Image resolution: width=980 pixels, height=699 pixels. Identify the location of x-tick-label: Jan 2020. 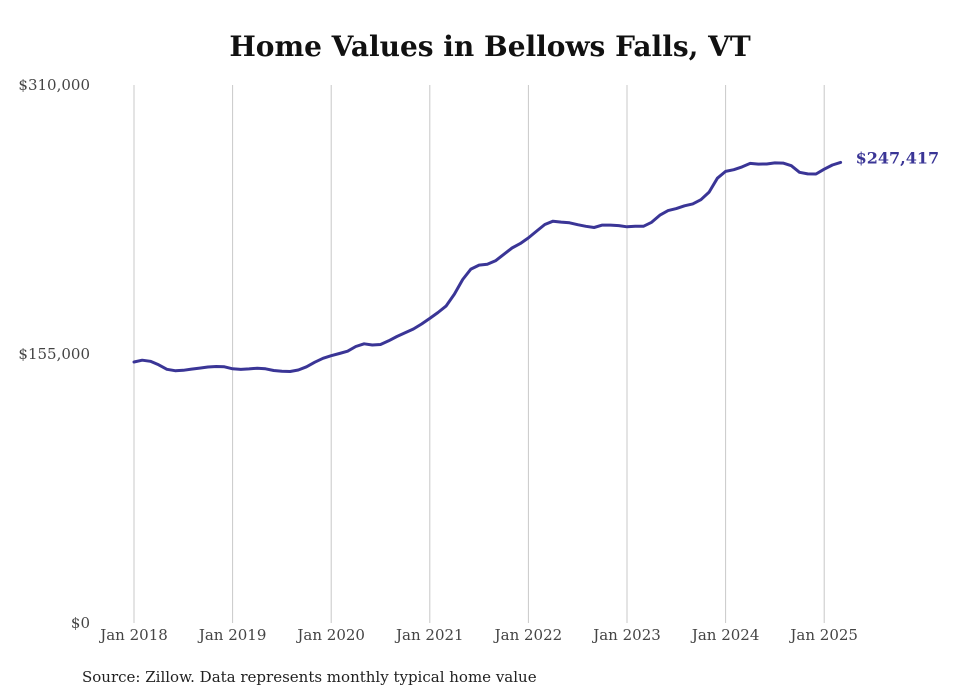
(330, 635).